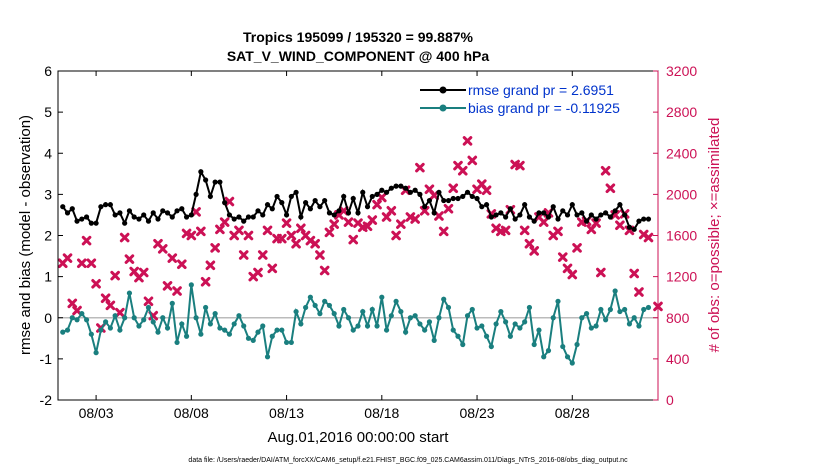 This screenshot has width=830, height=470. What do you see at coordinates (681, 71) in the screenshot?
I see `right-tick-label: 3200` at bounding box center [681, 71].